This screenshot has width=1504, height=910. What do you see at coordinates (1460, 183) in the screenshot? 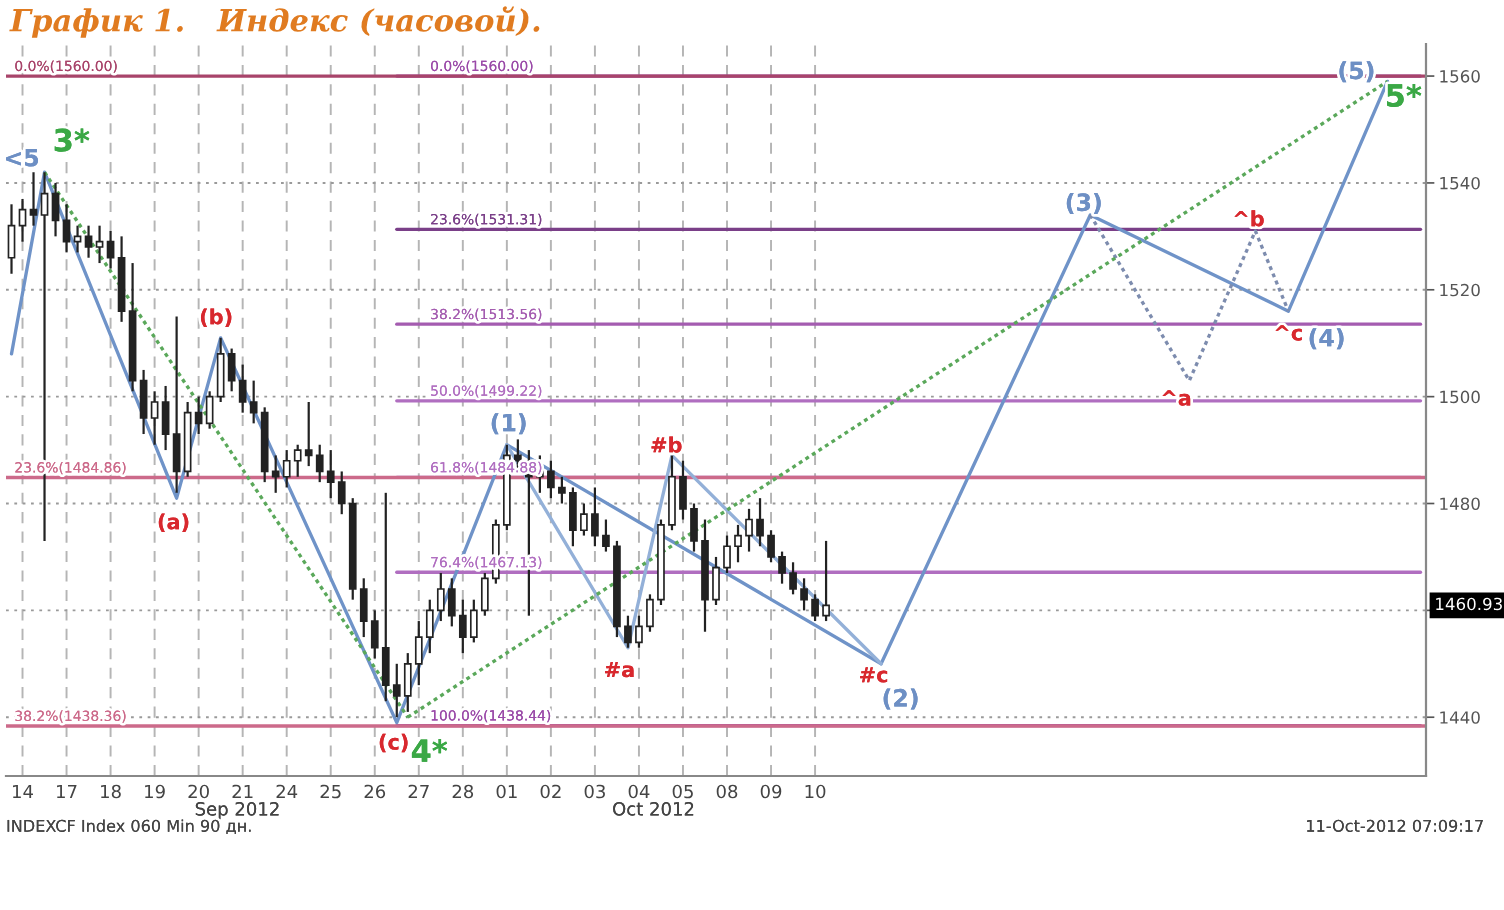
I see `y-tick-label: 1540` at bounding box center [1460, 183].